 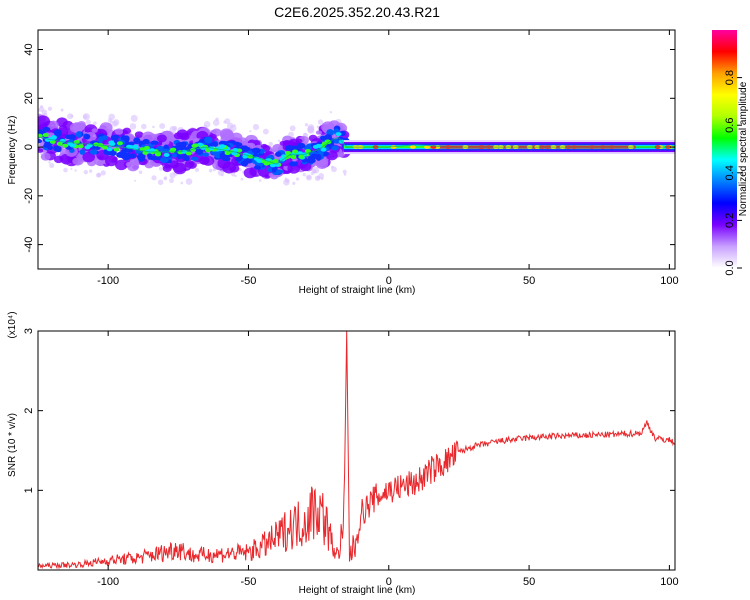 What do you see at coordinates (12, 445) in the screenshot?
I see `snr-y-label: SNR (10 * v/v)` at bounding box center [12, 445].